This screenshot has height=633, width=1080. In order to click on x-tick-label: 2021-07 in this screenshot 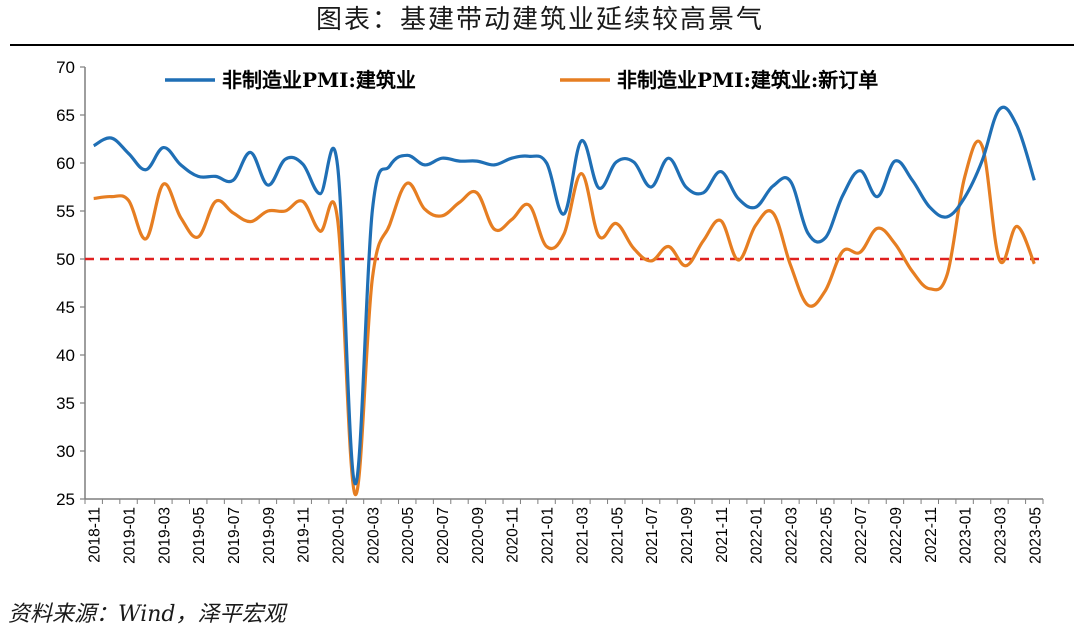, I will do `click(652, 535)`.